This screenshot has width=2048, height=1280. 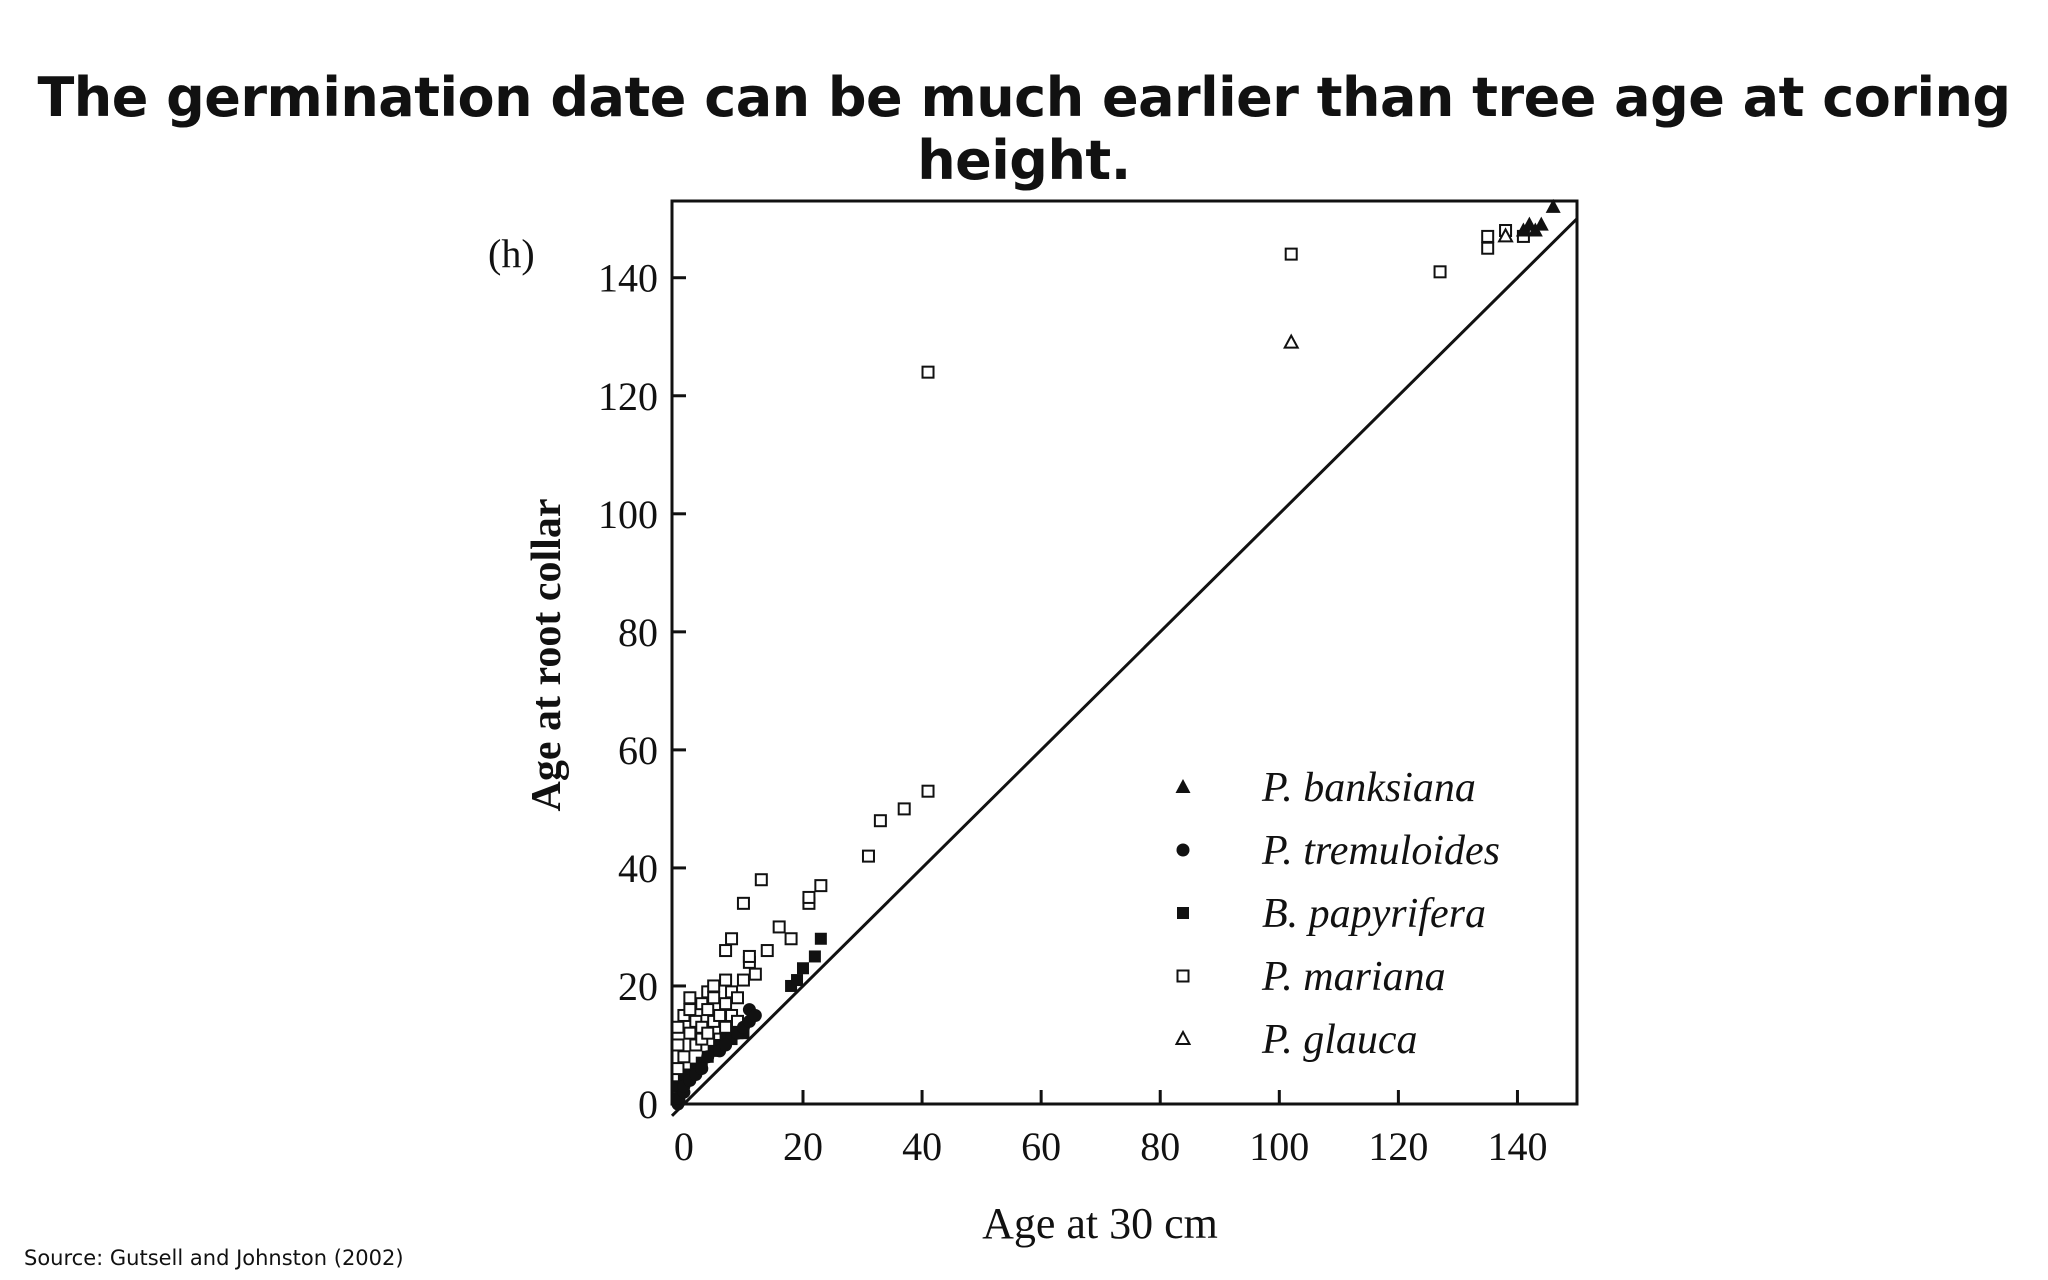 I want to click on legend-label: P. glauca, so click(x=1339, y=1040).